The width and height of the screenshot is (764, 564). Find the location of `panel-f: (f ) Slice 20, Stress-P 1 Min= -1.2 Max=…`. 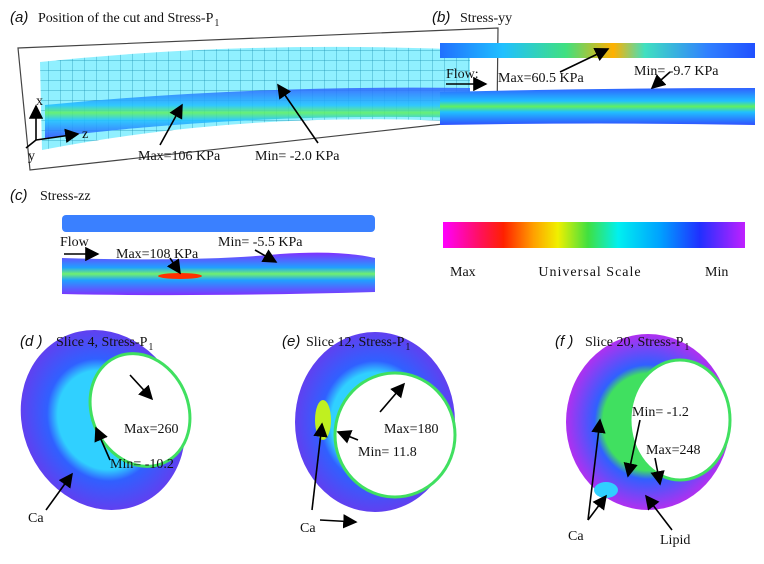

panel-f: (f ) Slice 20, Stress-P 1 Min= -1.2 Max=… is located at coordinates (643, 440).